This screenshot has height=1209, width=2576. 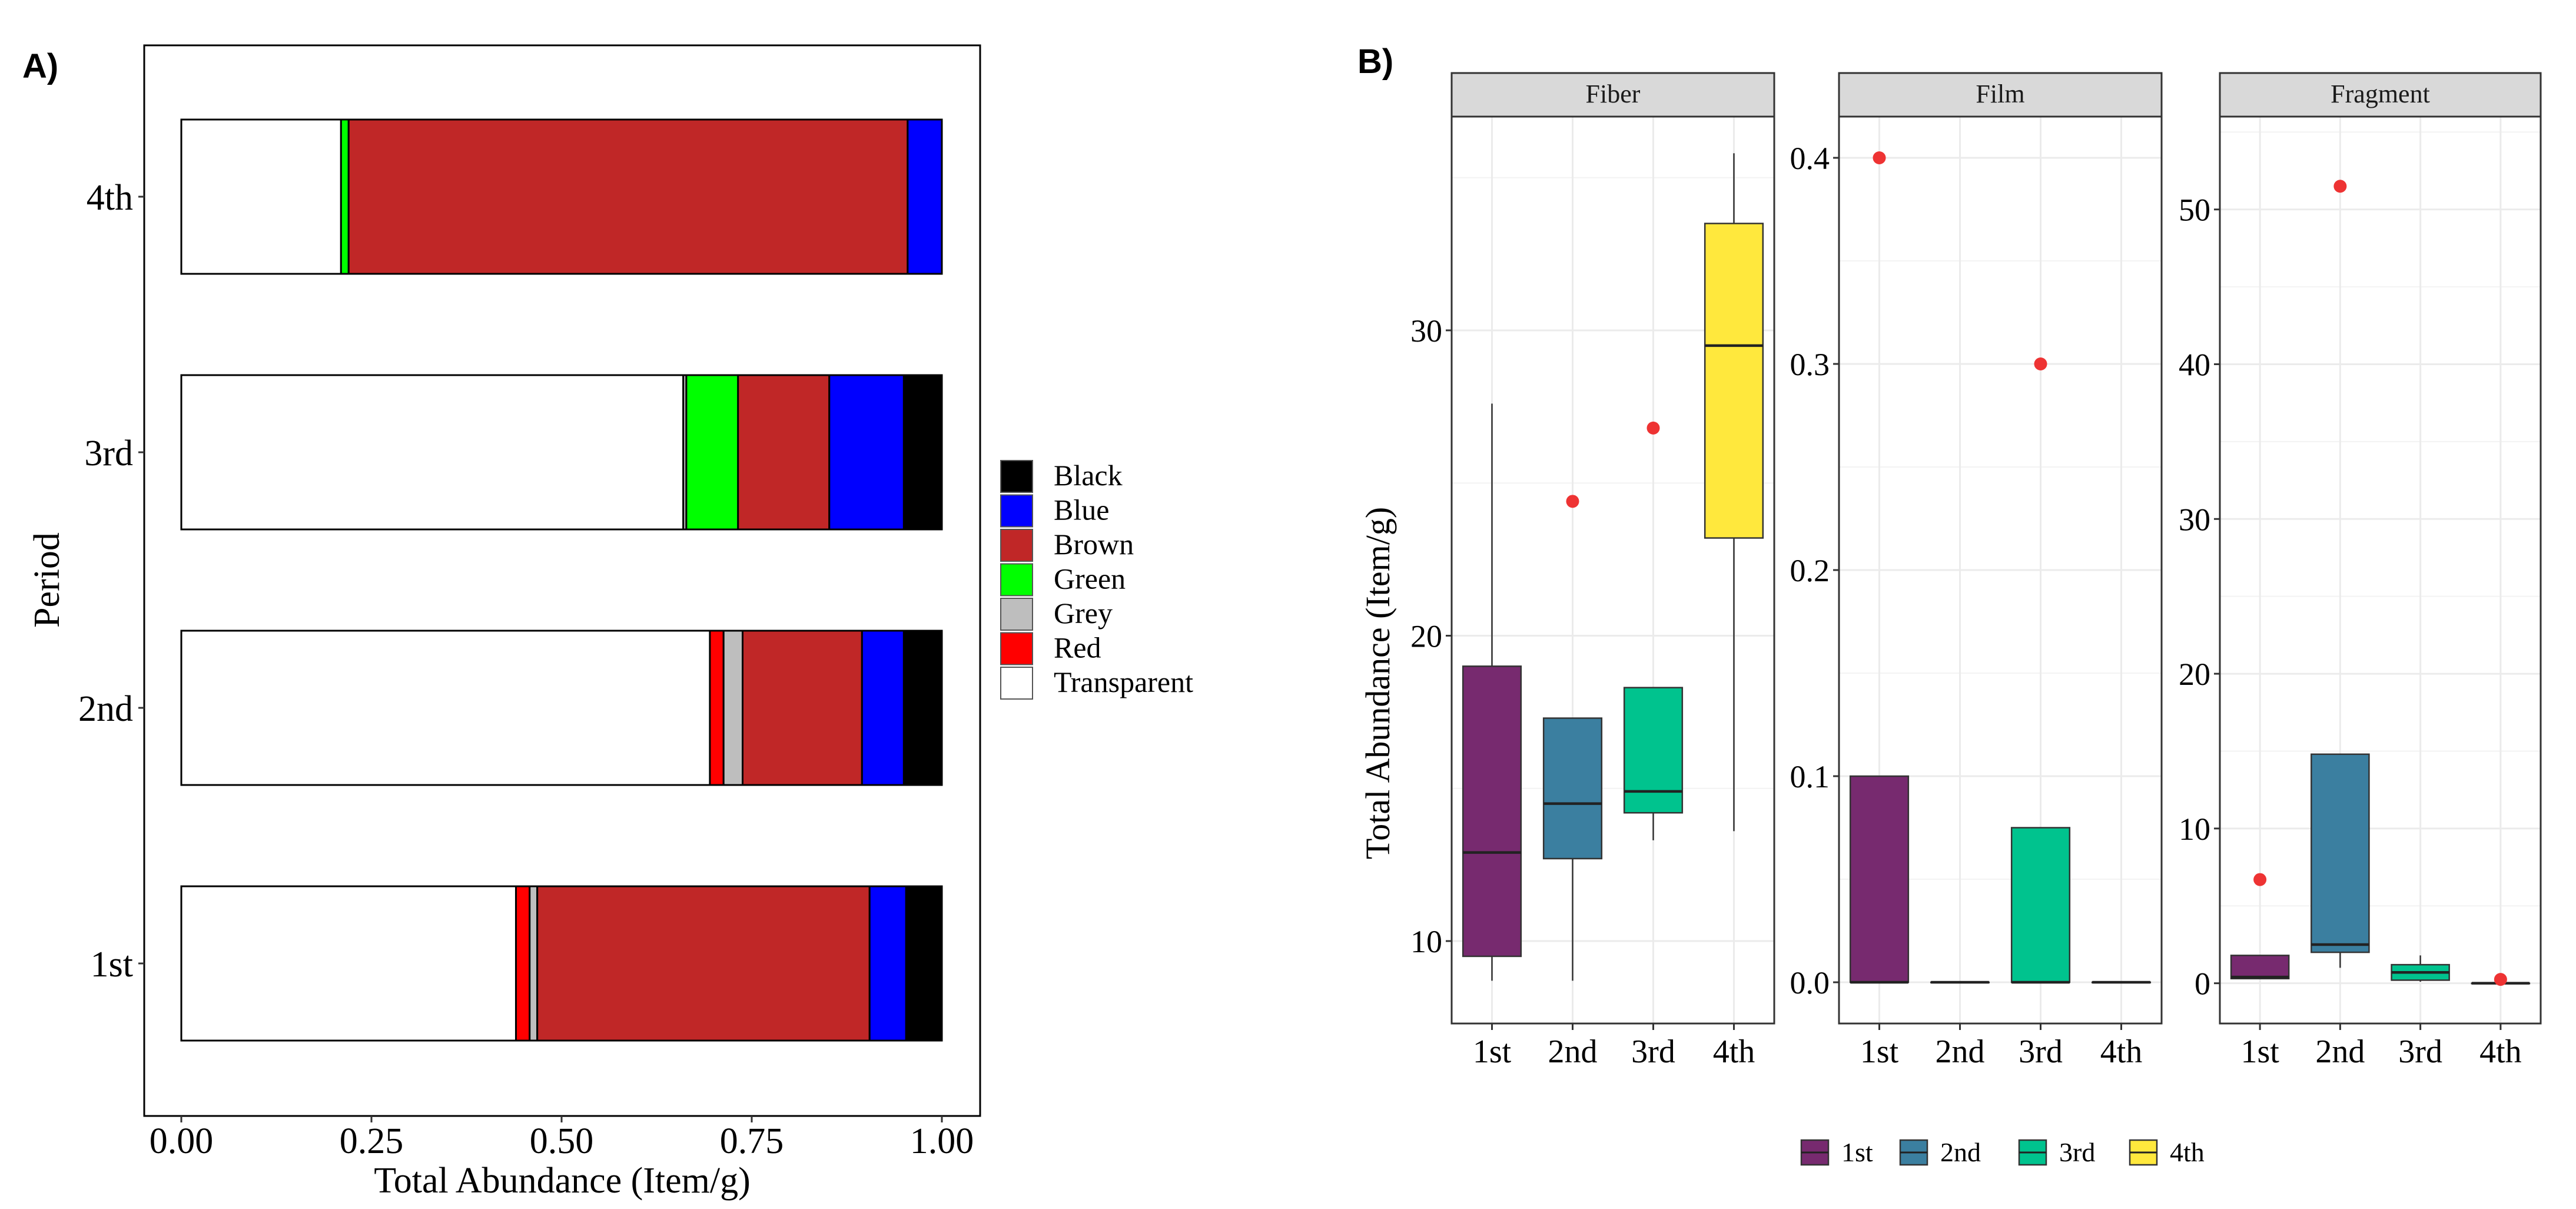 I want to click on legend-key-3rd, so click(x=2032, y=1152).